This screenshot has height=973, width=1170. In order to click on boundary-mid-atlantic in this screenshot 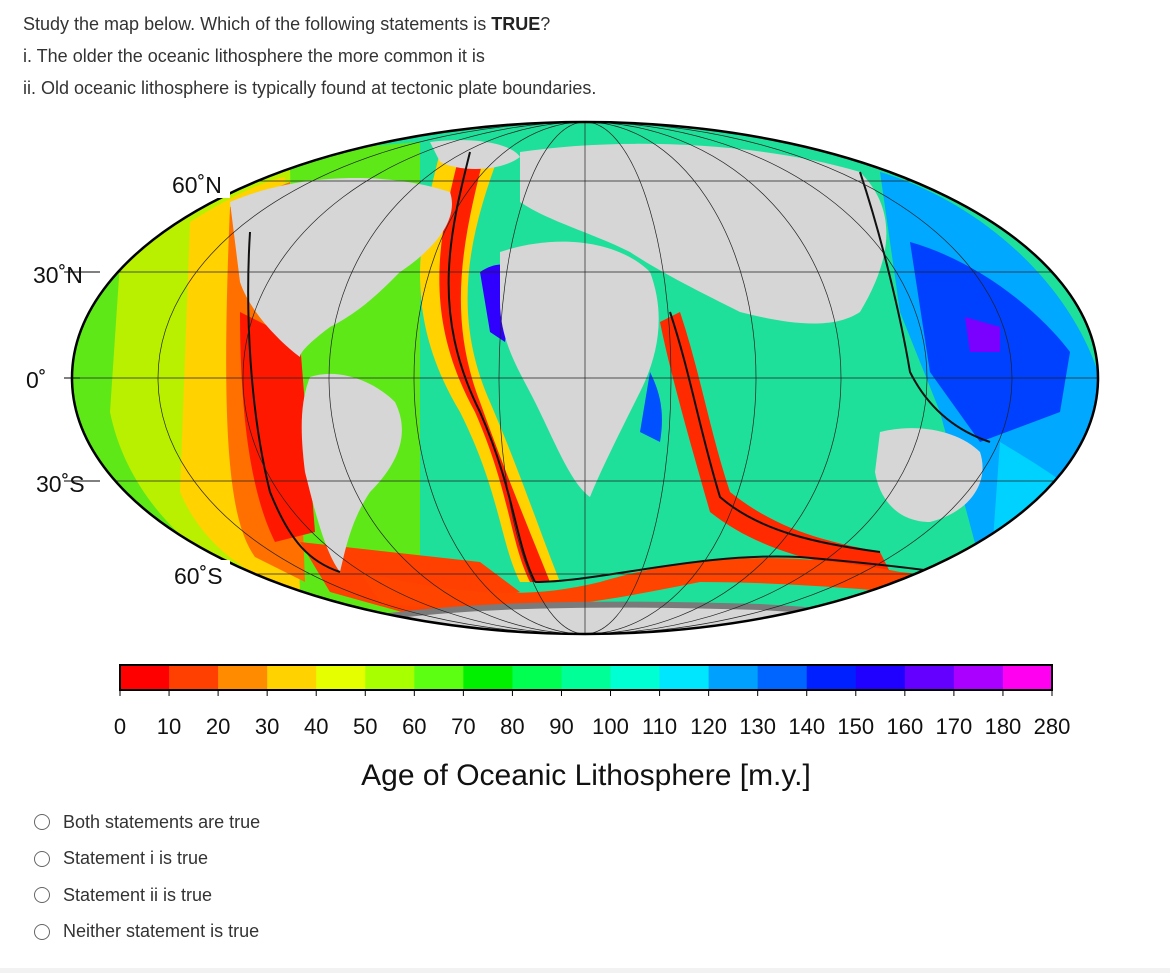, I will do `click(491, 367)`.